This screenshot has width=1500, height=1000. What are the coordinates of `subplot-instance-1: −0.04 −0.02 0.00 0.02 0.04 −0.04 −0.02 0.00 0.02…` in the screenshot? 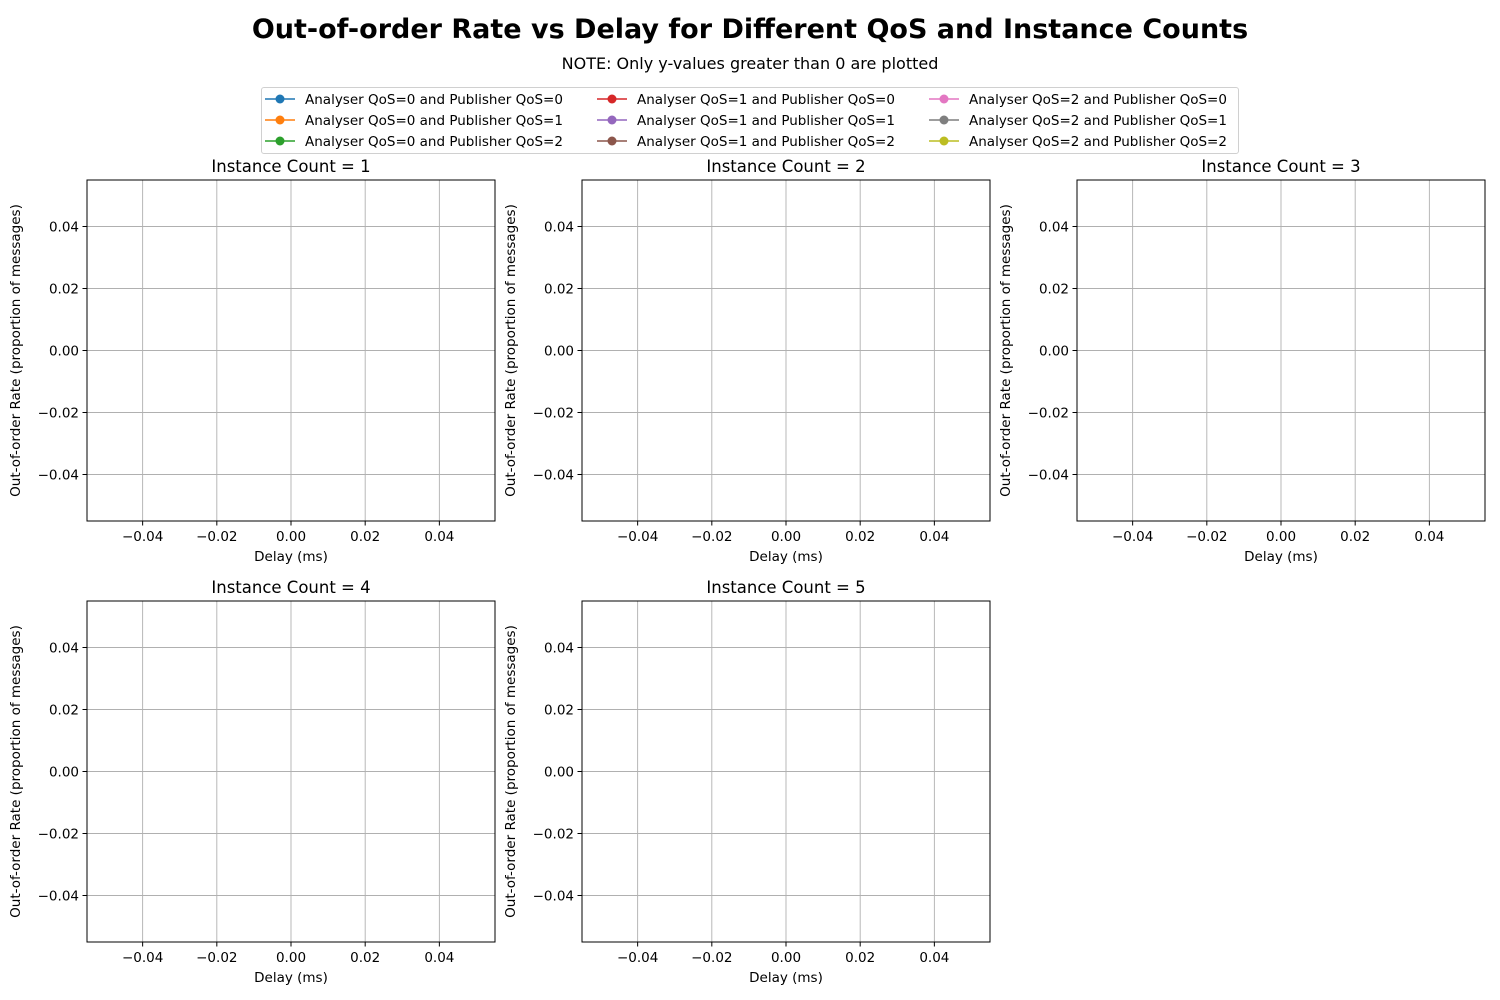 It's located at (252, 361).